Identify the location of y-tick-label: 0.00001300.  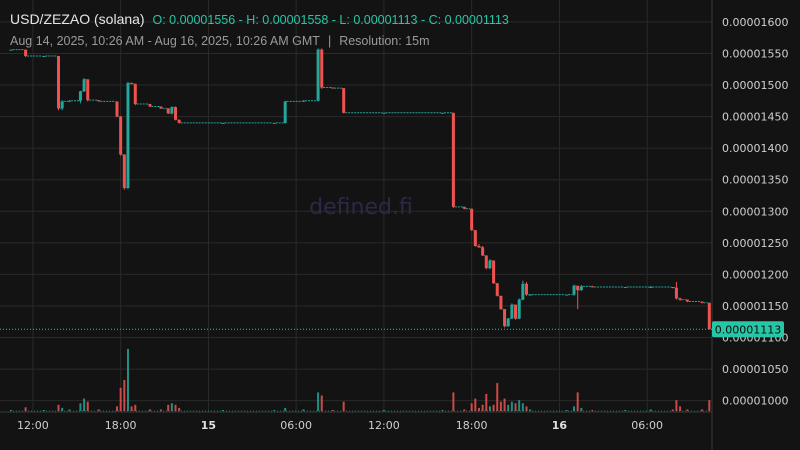
(755, 211).